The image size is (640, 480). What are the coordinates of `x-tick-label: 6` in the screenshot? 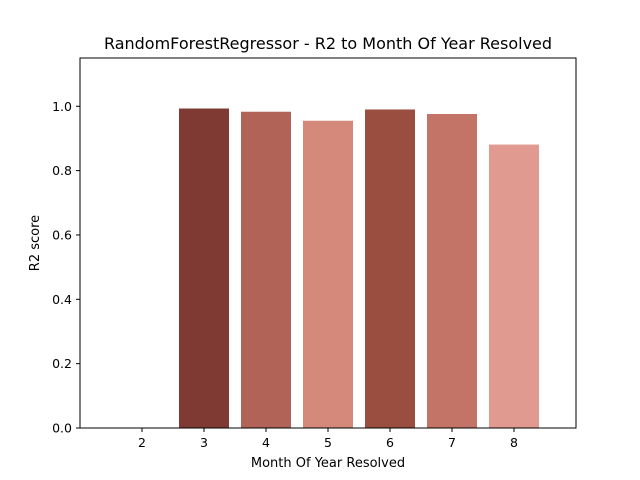 It's located at (390, 442).